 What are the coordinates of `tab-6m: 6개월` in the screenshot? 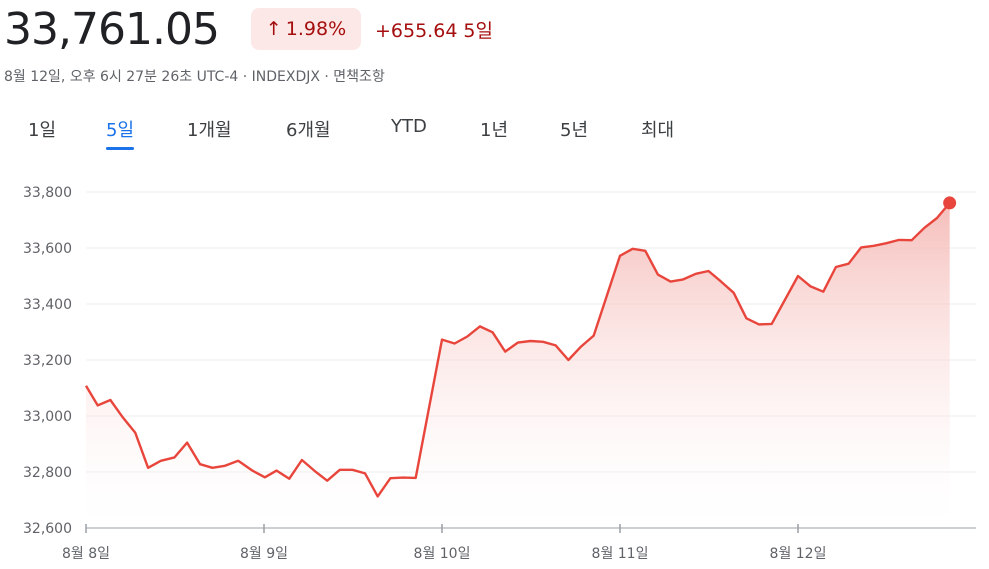 It's located at (308, 132).